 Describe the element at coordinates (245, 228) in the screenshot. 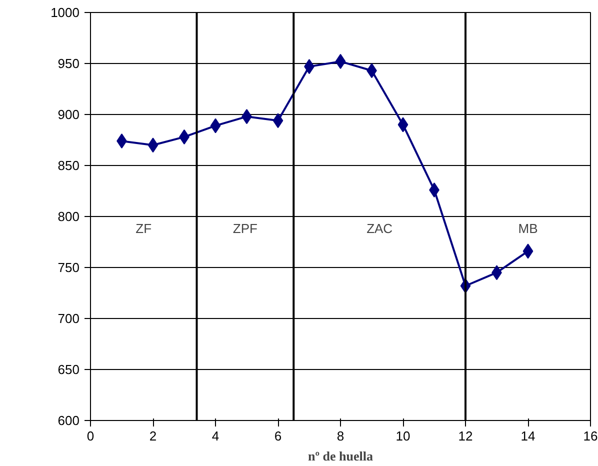

I see `annotation: ZPF` at that location.